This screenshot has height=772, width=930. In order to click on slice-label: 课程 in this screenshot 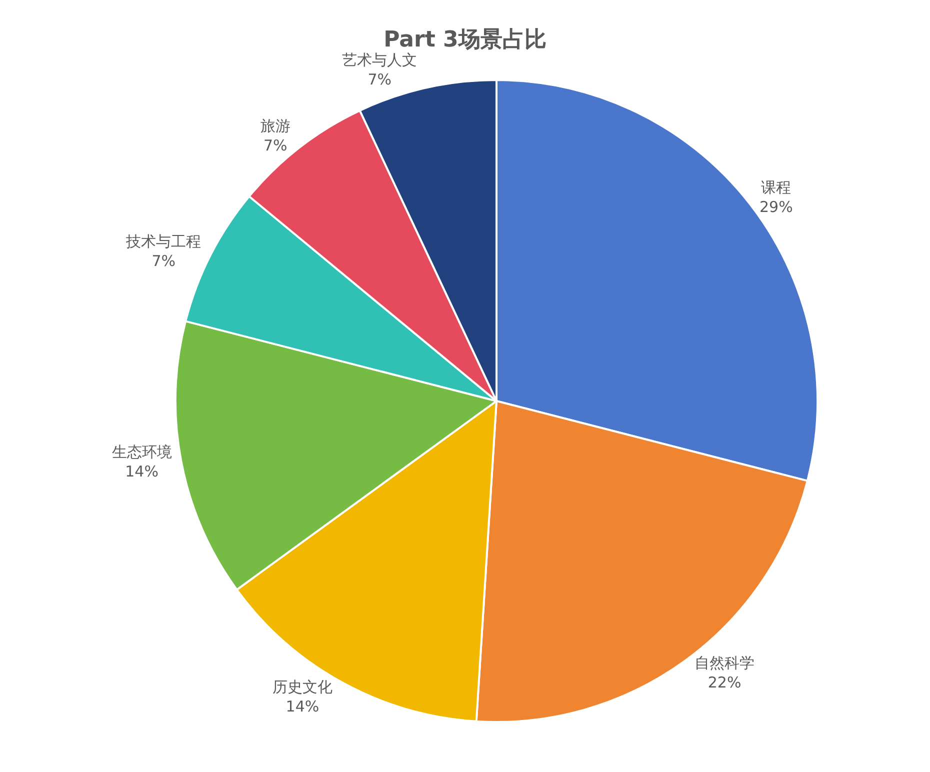, I will do `click(776, 187)`.